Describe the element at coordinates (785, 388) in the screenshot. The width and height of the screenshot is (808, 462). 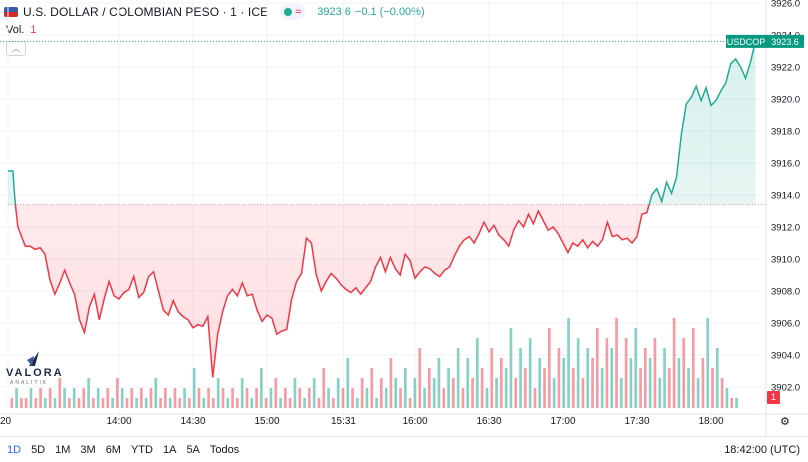
I see `price-tick-label: 3902.0` at that location.